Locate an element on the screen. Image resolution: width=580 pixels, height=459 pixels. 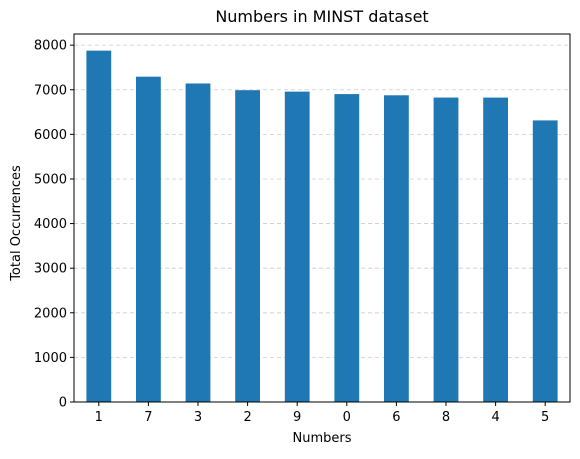
x-tick-label: 8 is located at coordinates (446, 417).